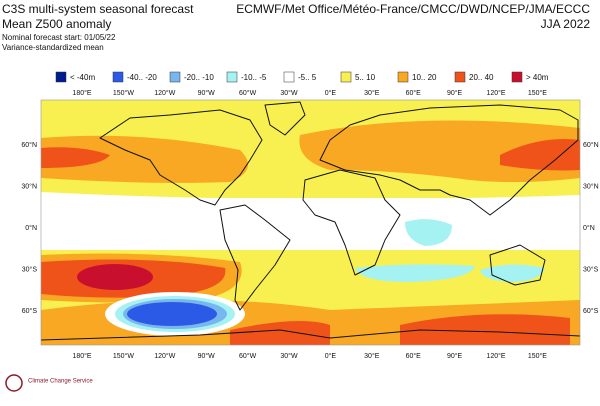 The width and height of the screenshot is (600, 406). What do you see at coordinates (481, 77) in the screenshot?
I see `legend-label: 20.. 40` at bounding box center [481, 77].